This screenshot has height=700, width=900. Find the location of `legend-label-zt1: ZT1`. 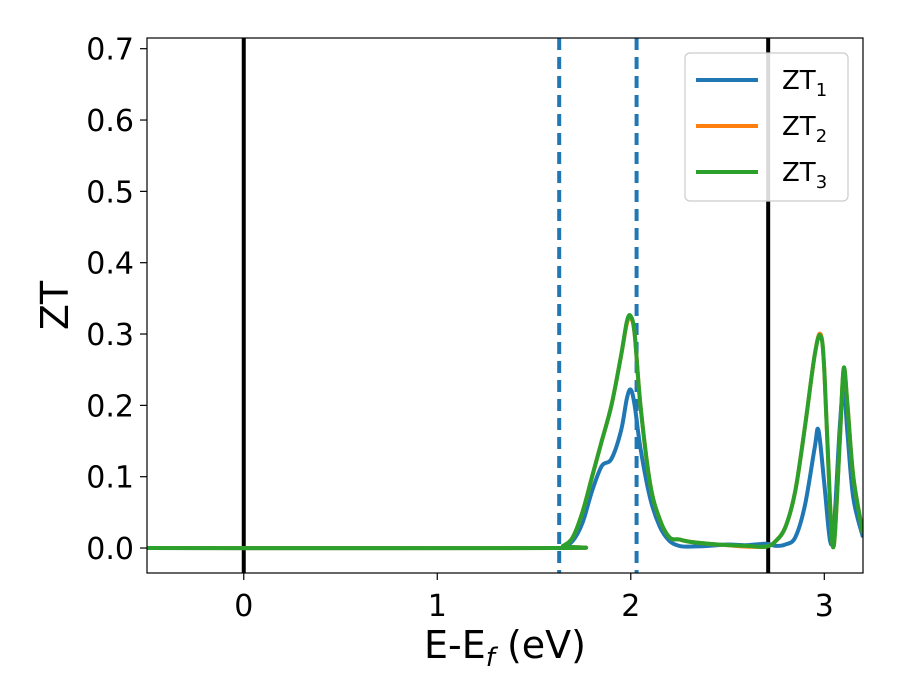

legend-label-zt1: ZT1 is located at coordinates (804, 83).